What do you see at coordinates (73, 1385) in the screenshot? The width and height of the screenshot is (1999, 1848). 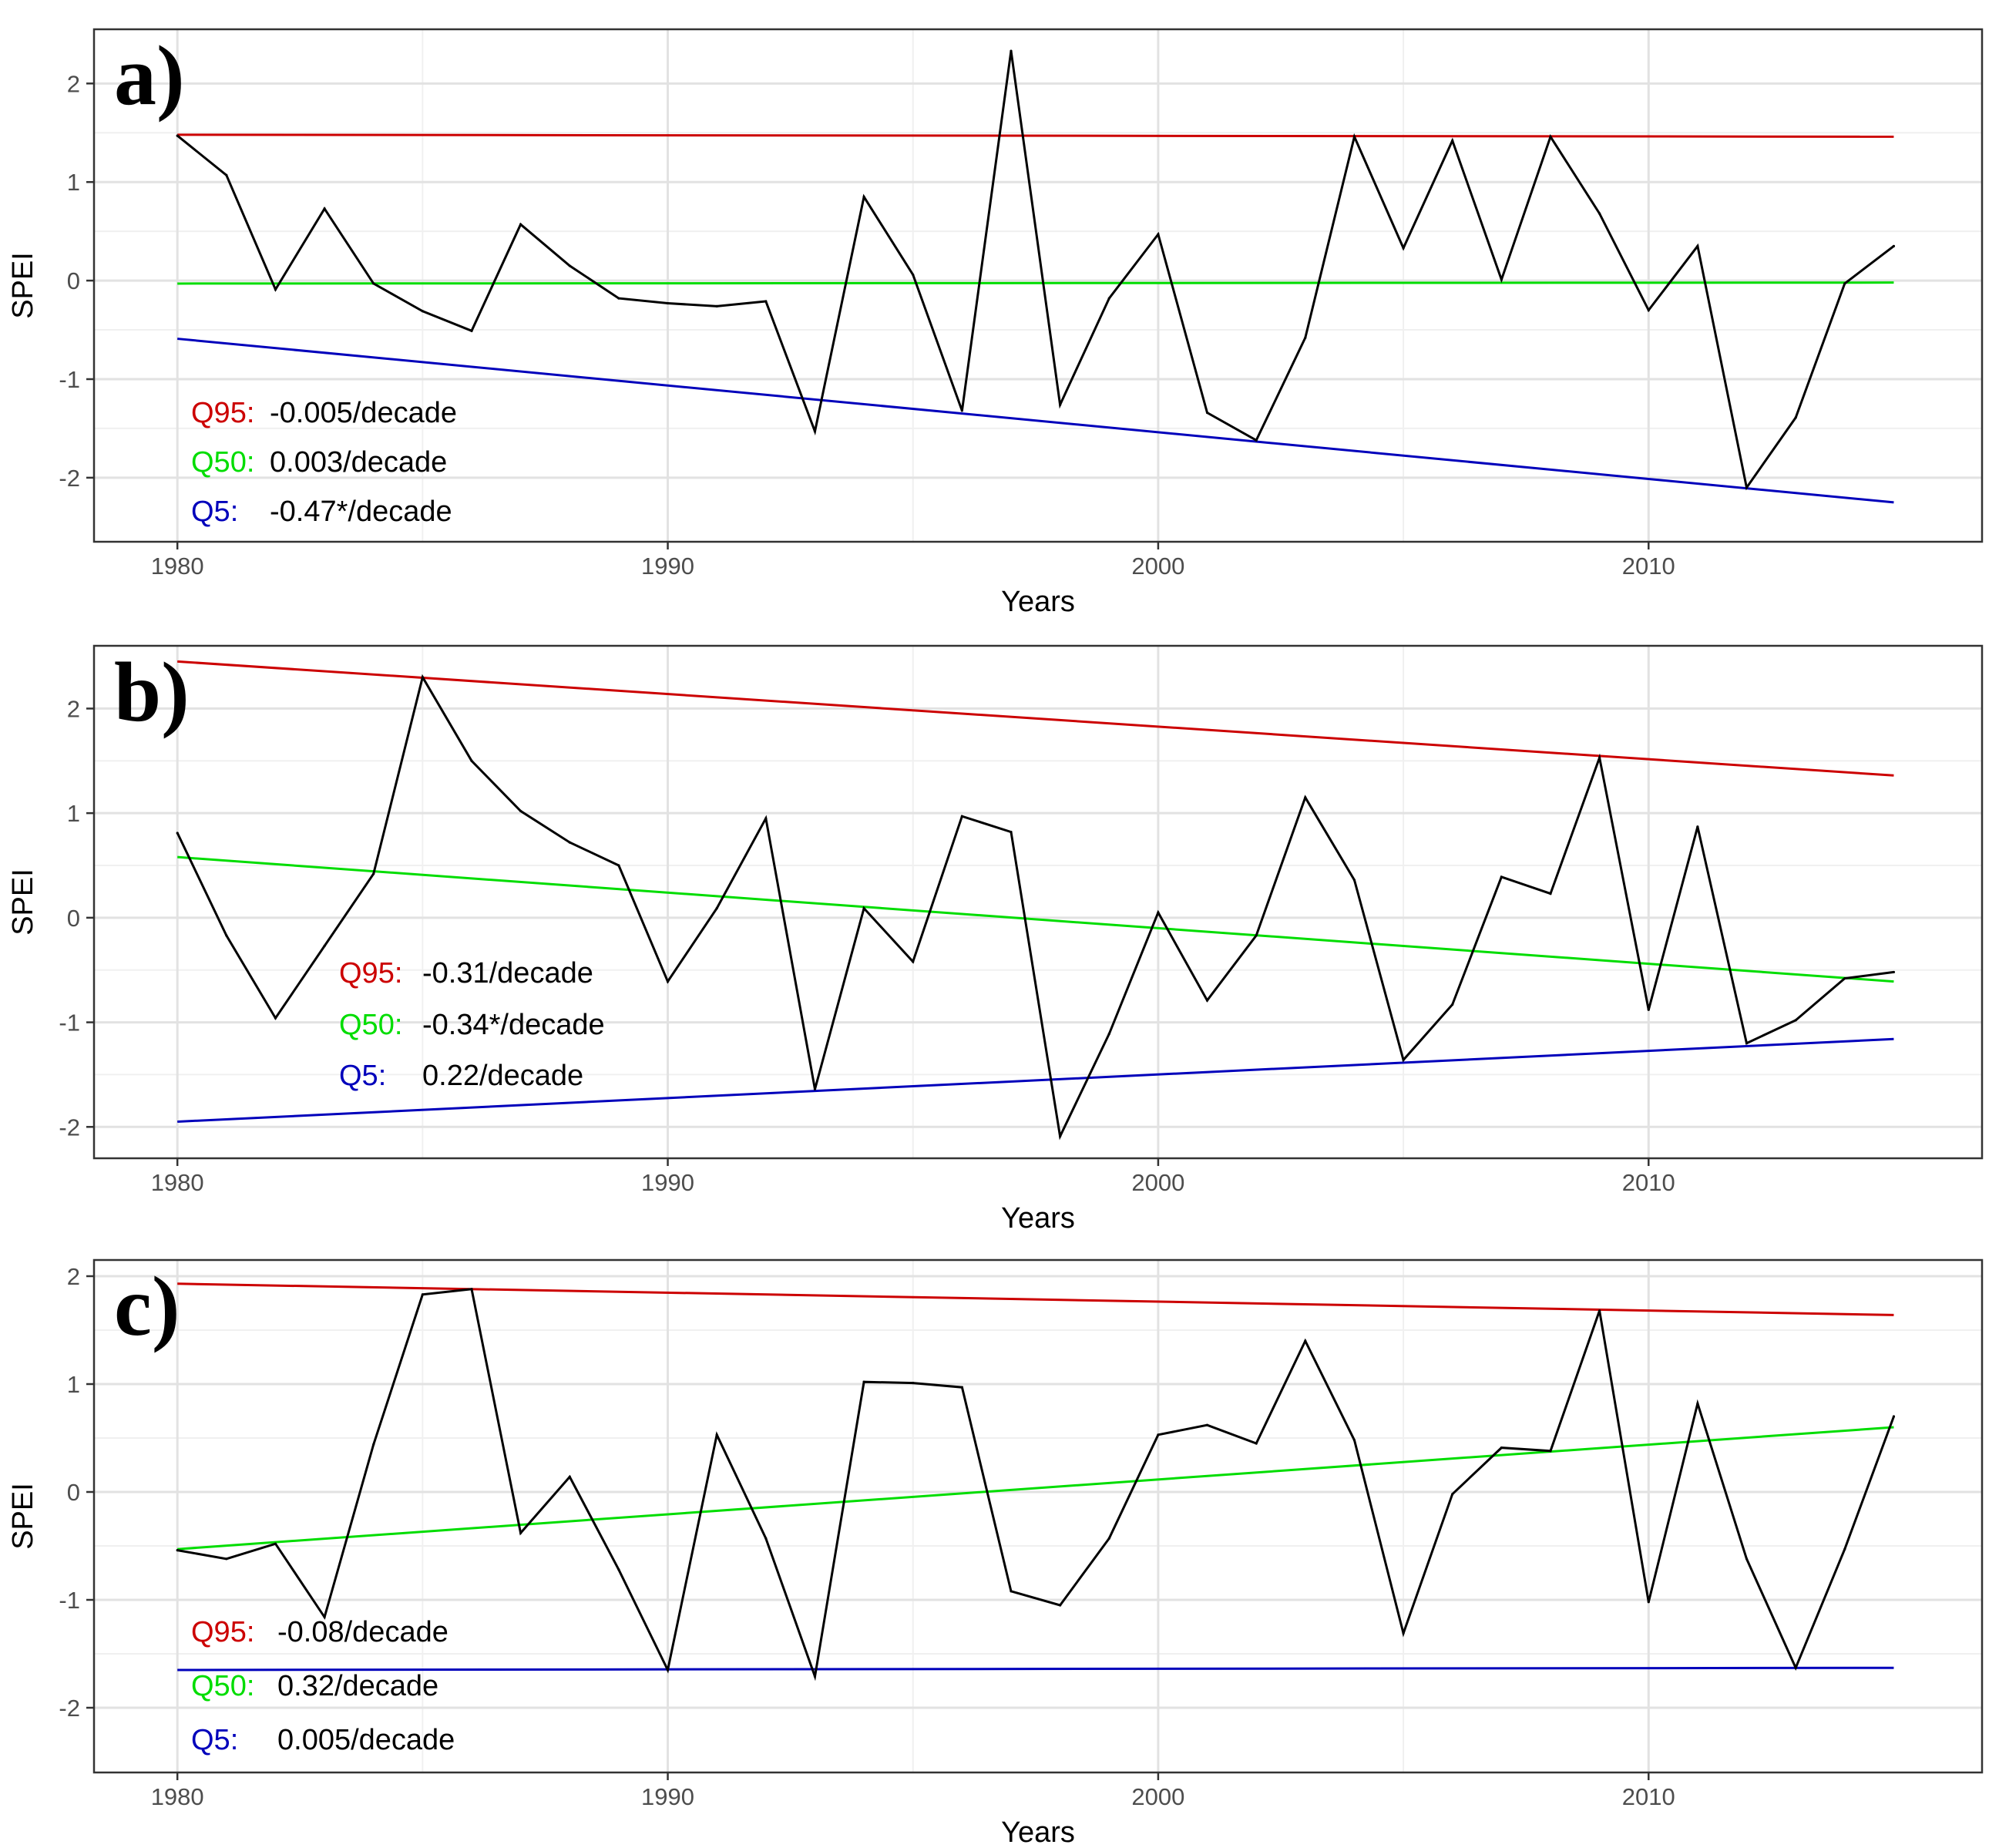 I see `y-tick-label: 1` at bounding box center [73, 1385].